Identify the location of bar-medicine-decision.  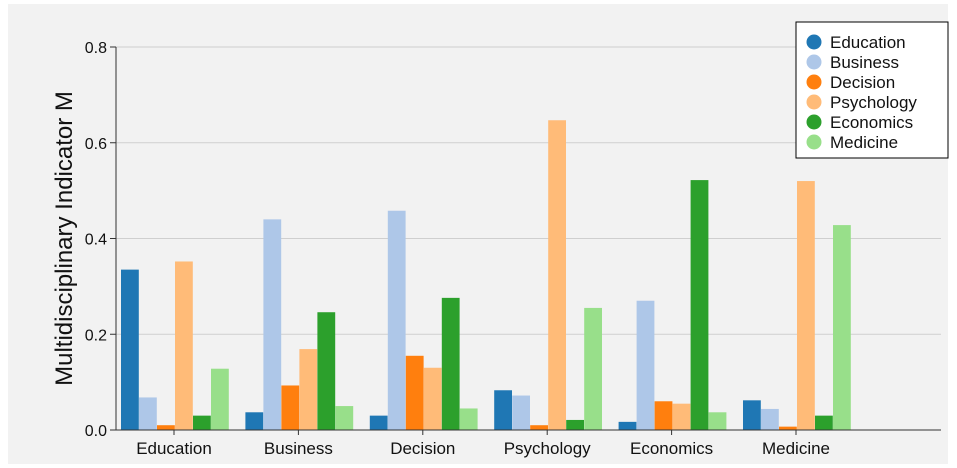
(788, 428).